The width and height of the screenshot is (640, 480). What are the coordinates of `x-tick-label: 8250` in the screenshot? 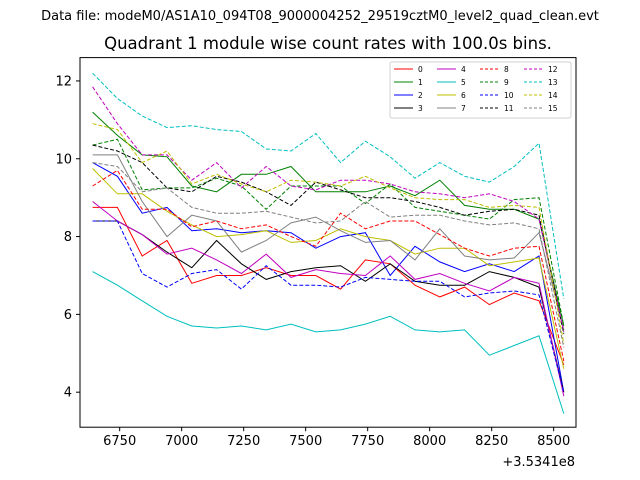 It's located at (491, 441).